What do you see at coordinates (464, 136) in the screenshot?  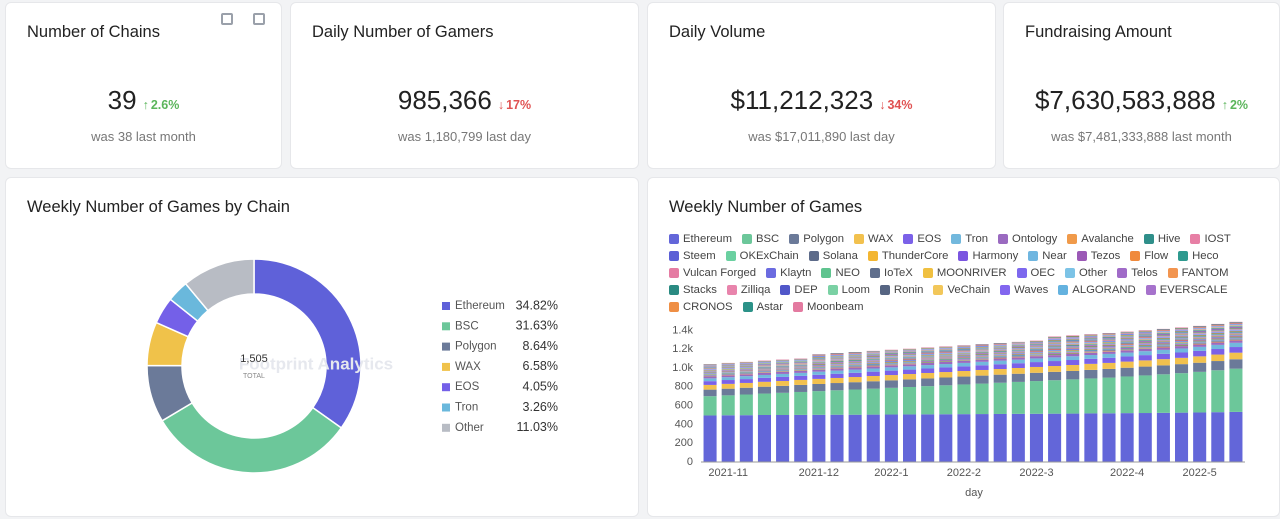 I see `kpi-note: was 1,180,799 last day` at bounding box center [464, 136].